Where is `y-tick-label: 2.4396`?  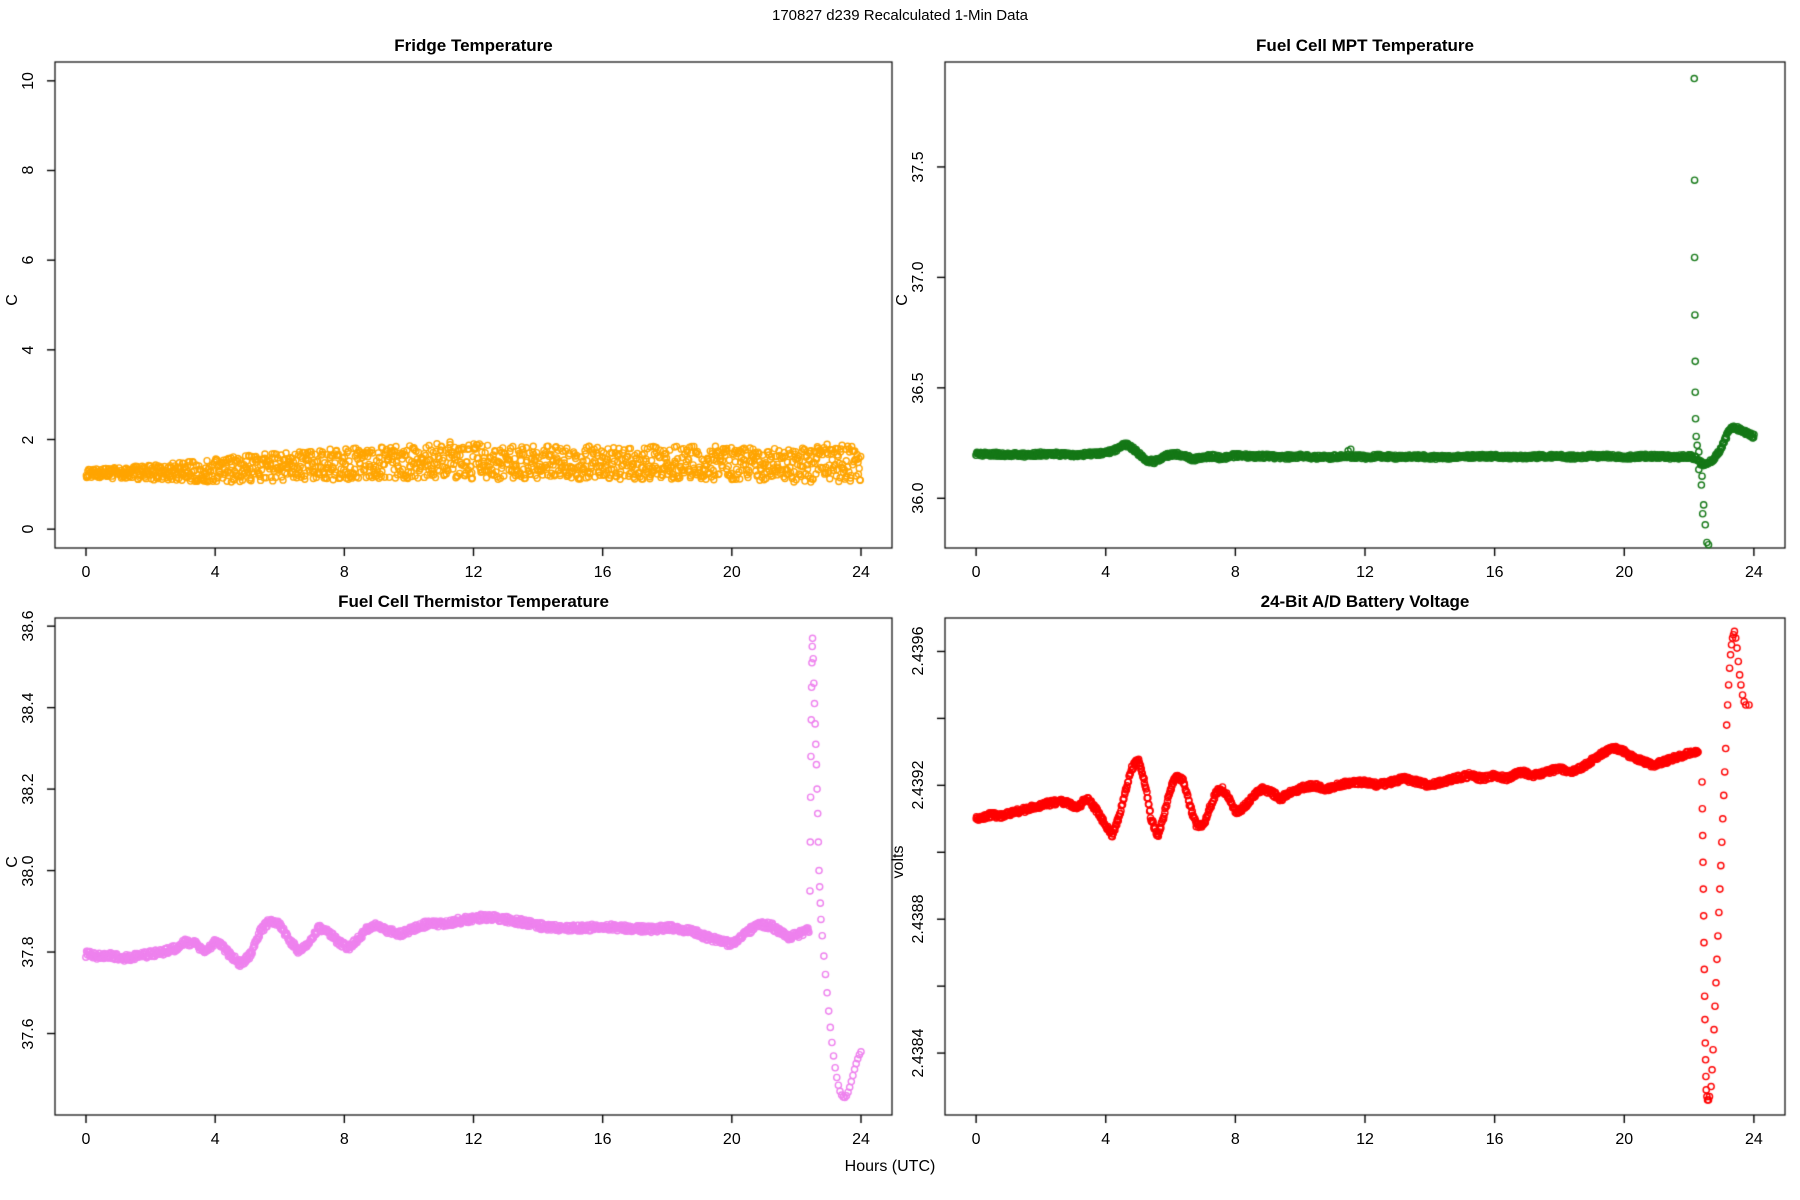
y-tick-label: 2.4396 is located at coordinates (918, 651).